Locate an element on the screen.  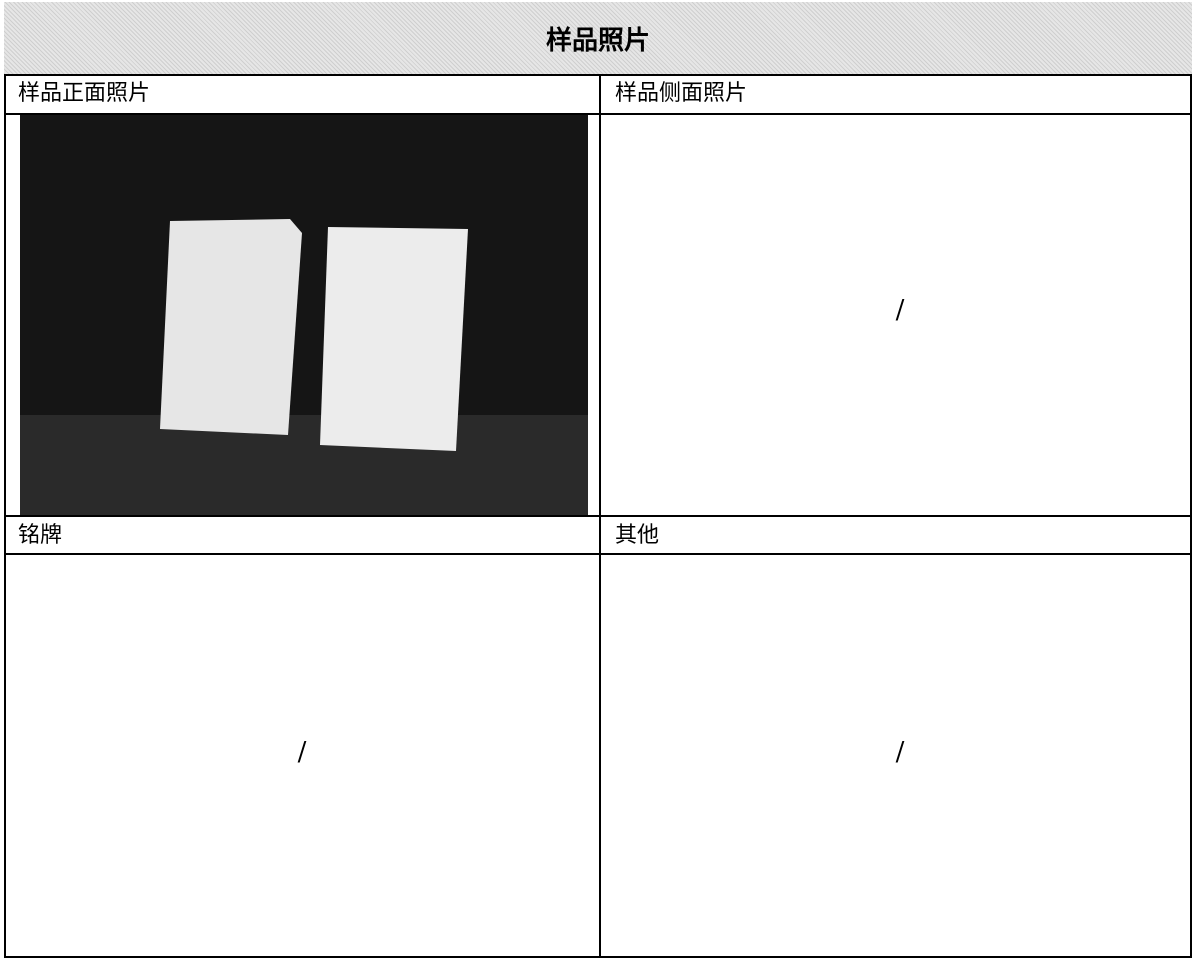
cell-label: 其他 is located at coordinates (637, 535).